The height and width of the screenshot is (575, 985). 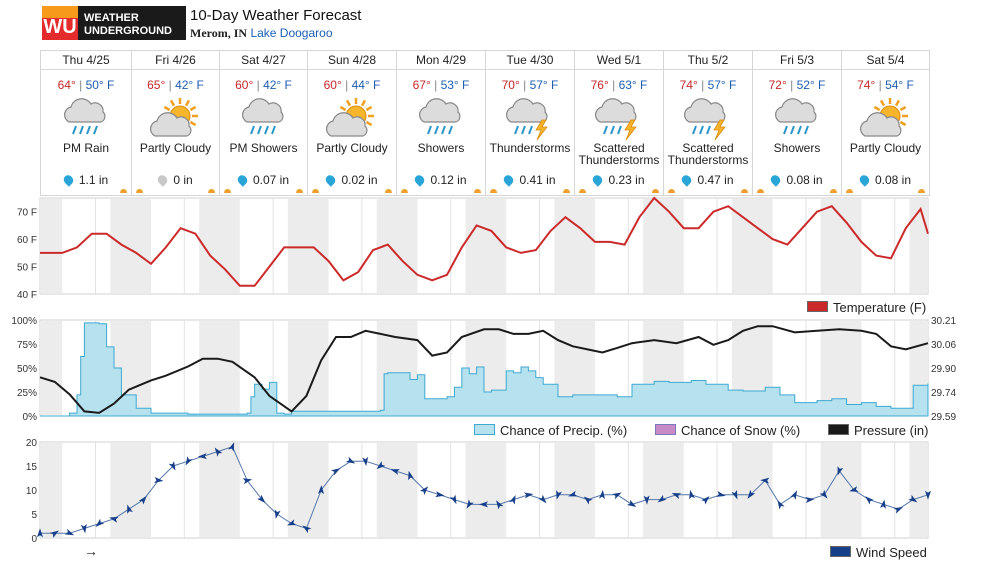 I want to click on precip-amount: 0.08 in, so click(x=797, y=180).